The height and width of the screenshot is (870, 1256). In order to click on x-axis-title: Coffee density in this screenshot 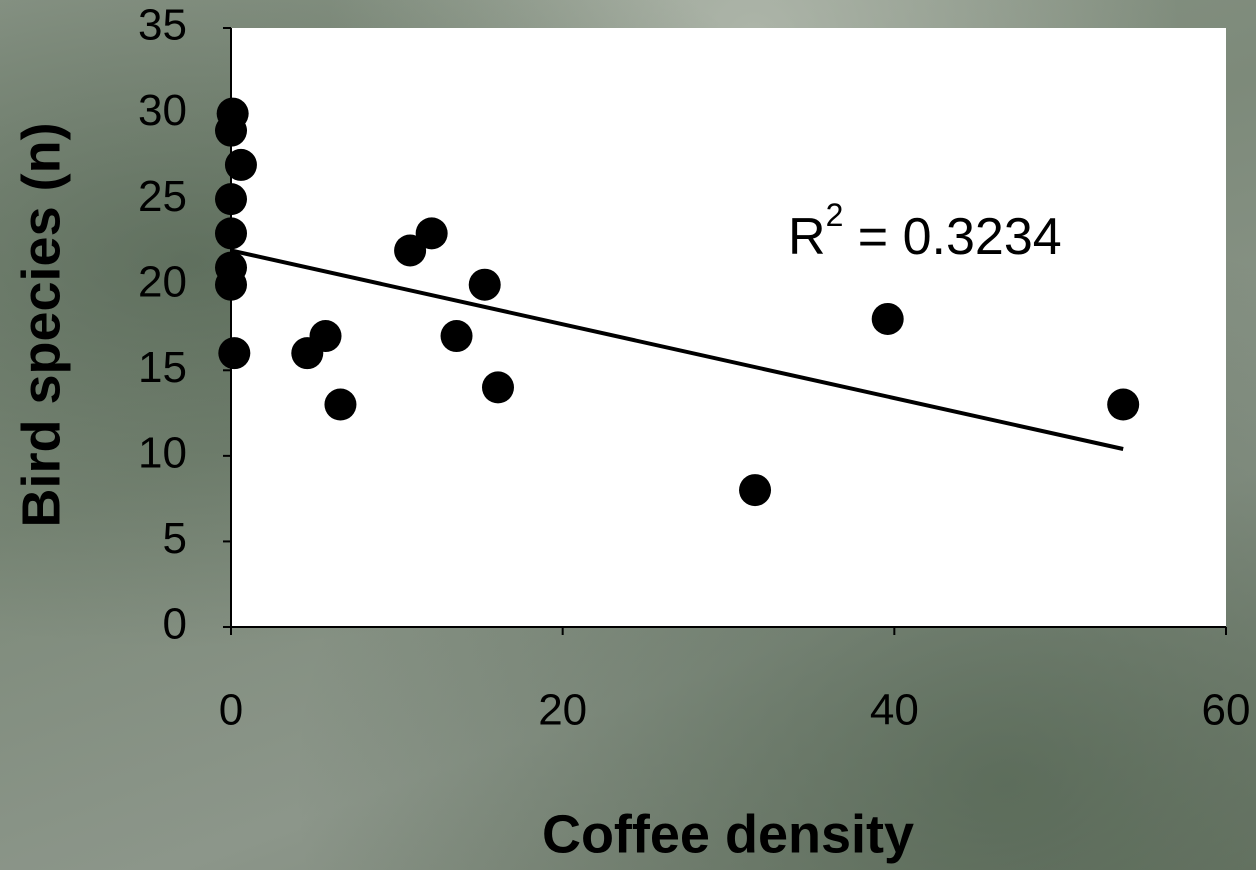, I will do `click(728, 834)`.